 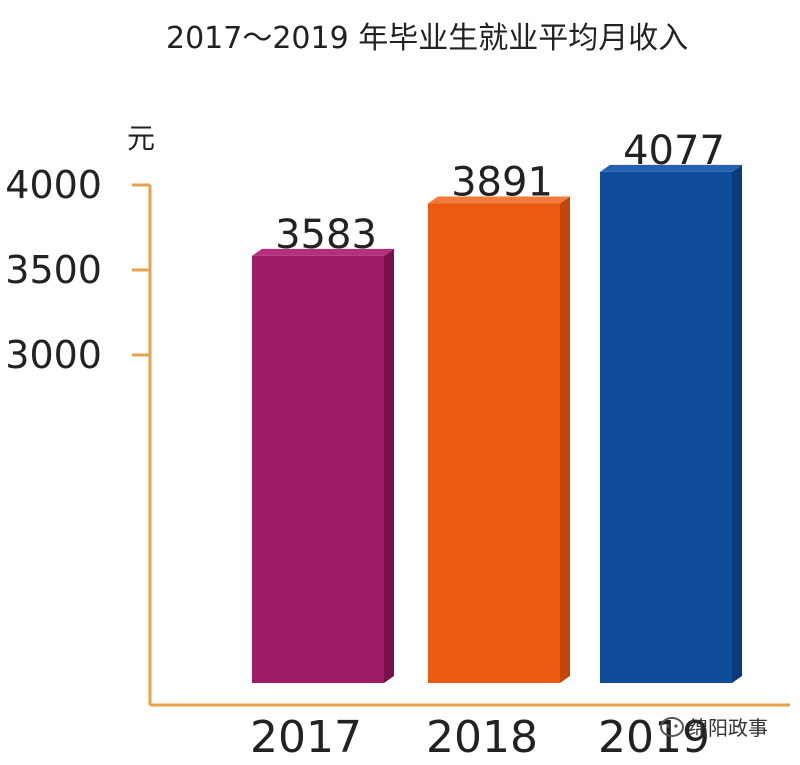 I want to click on watermark: 绵阳政事, so click(x=714, y=728).